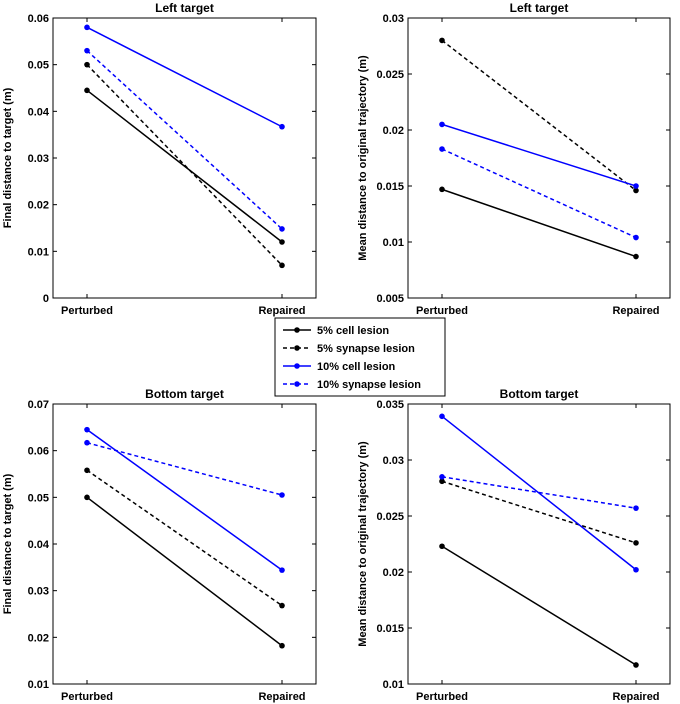  I want to click on legend-label: 5% synapse lesion, so click(366, 349).